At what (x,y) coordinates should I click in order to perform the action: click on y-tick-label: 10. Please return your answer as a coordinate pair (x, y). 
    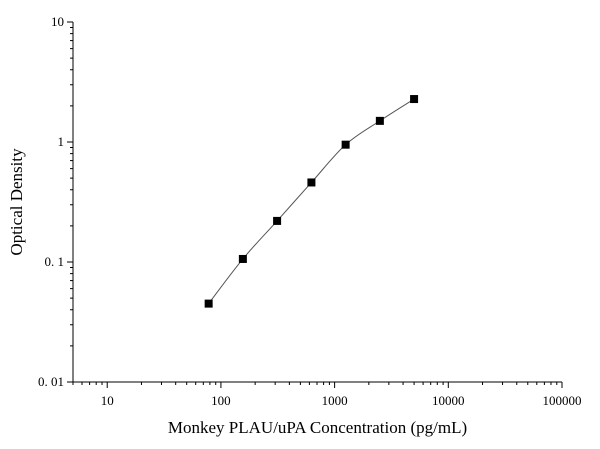
    Looking at the image, I should click on (57, 21).